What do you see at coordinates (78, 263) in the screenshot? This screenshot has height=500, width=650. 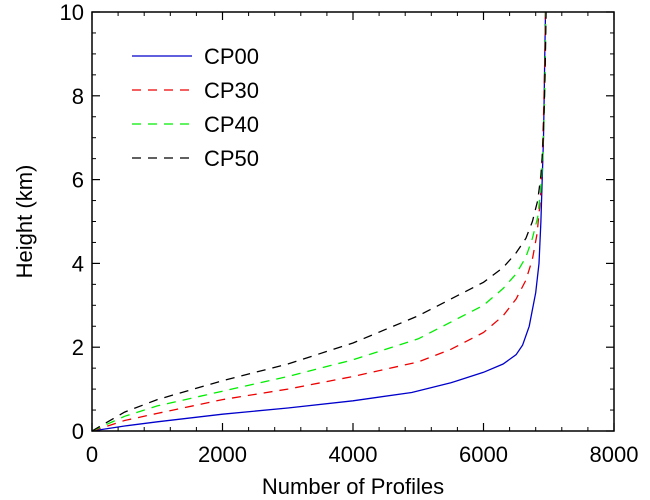 I see `y-tick-label: 4` at bounding box center [78, 263].